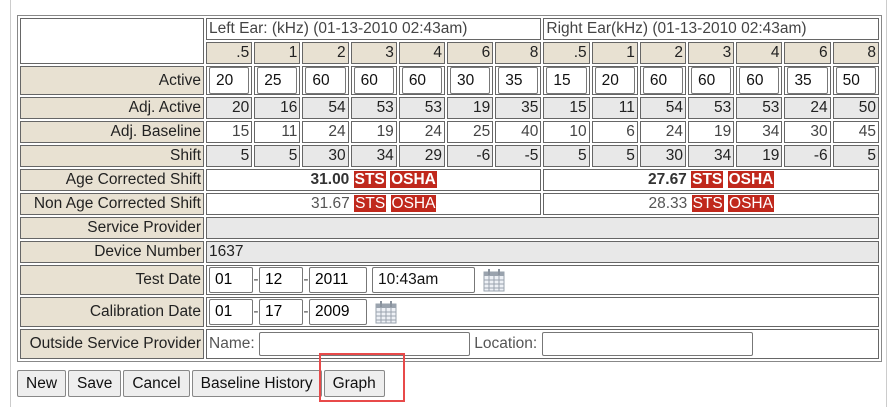 This screenshot has width=895, height=407. I want to click on calibration-date-cell: --, so click(542, 312).